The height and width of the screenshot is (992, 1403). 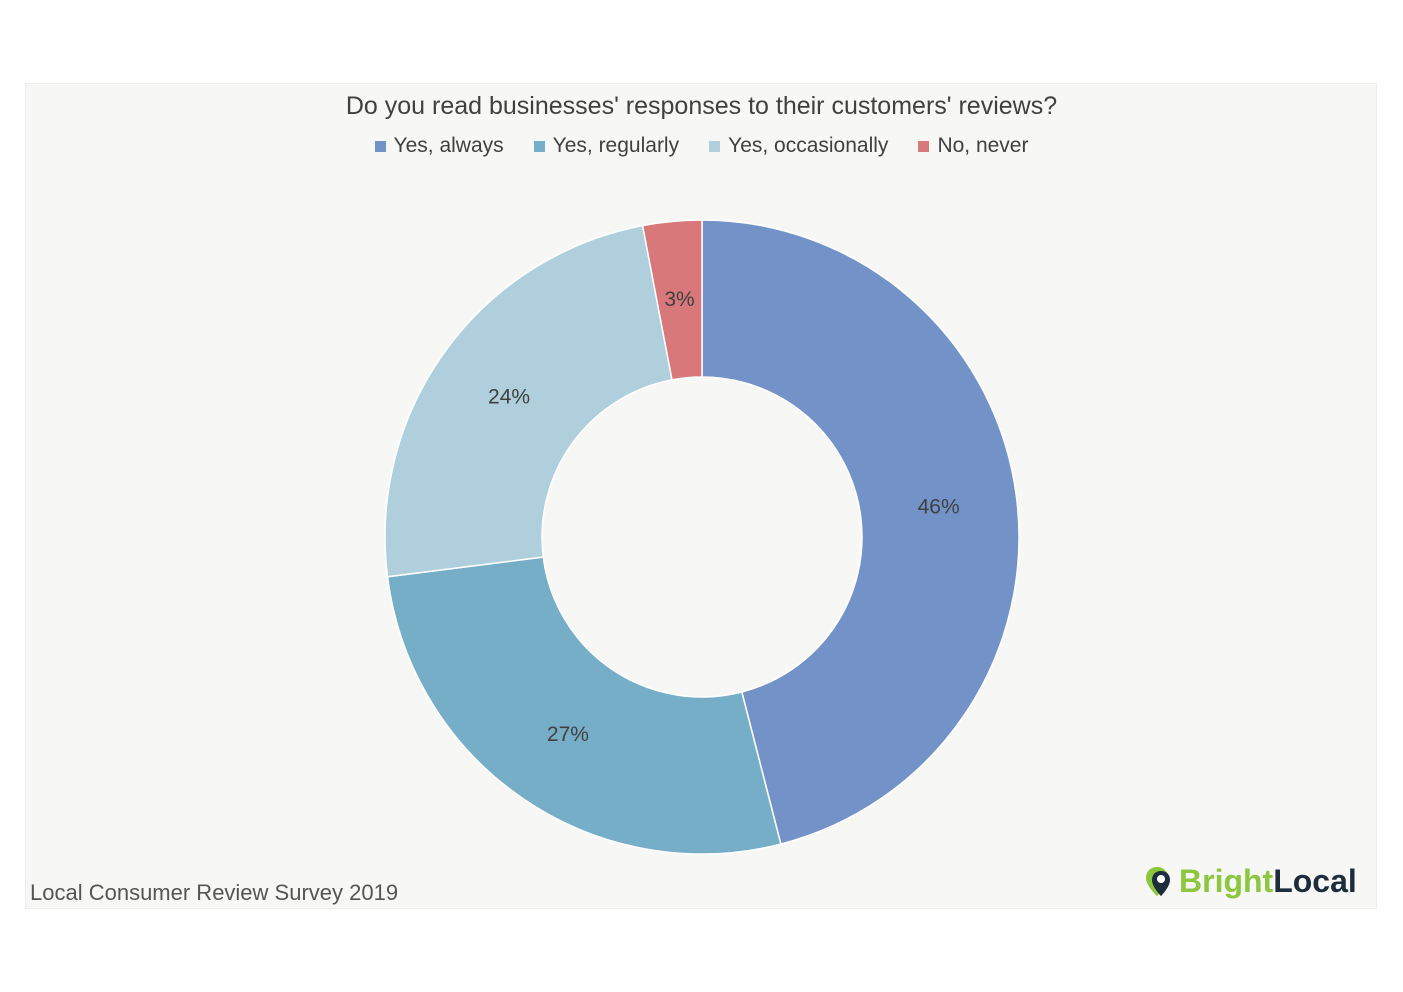 I want to click on slice-yes-always, so click(x=860, y=532).